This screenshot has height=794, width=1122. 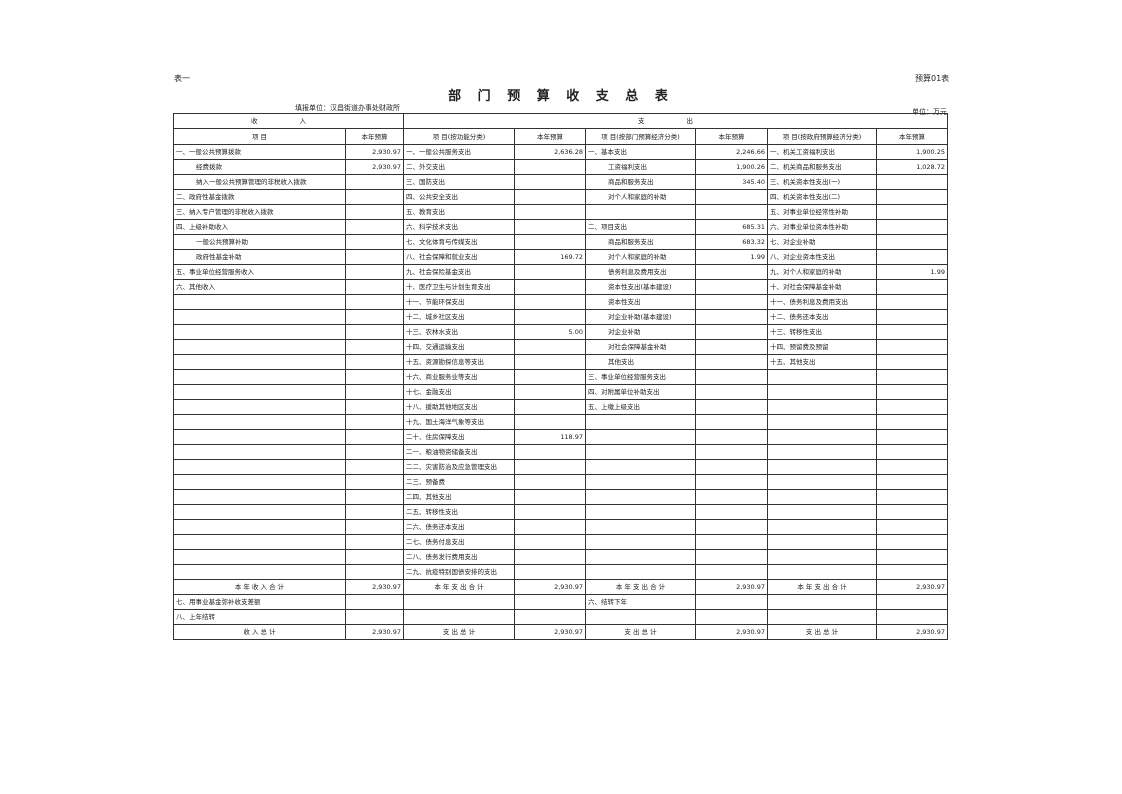 I want to click on item-cell: 收 入 总 计, so click(x=259, y=632).